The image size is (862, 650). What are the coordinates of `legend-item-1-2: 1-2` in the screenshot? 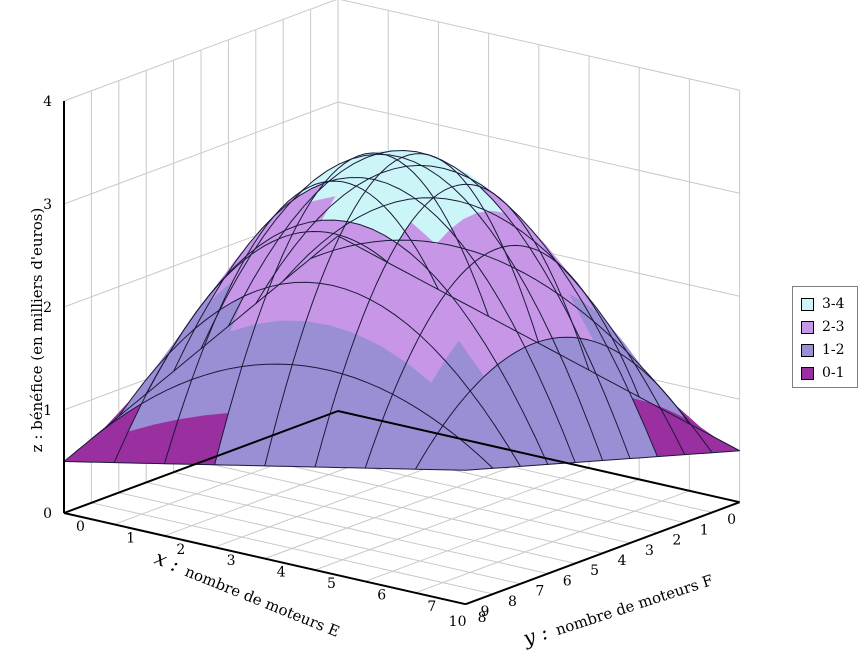 It's located at (823, 350).